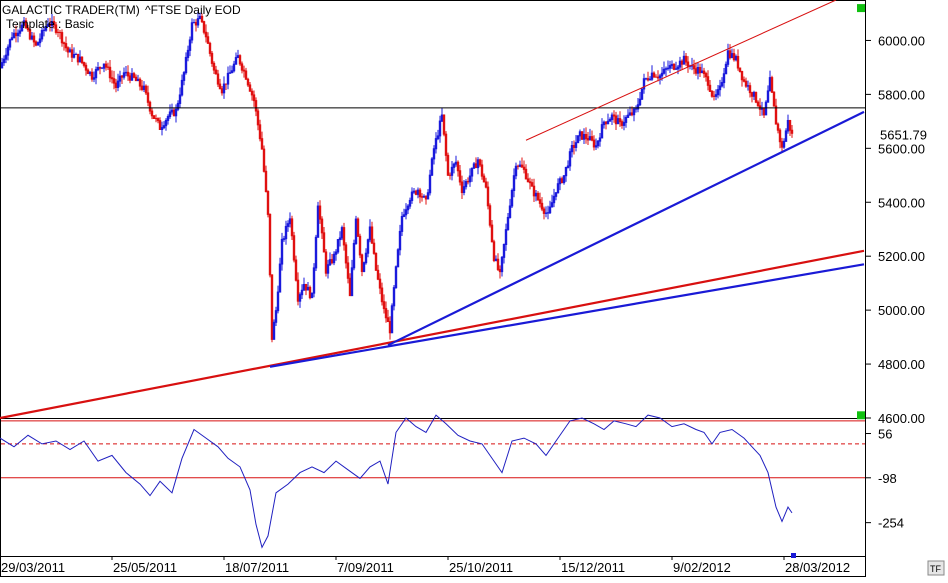  I want to click on oscillator-tick-label: -98, so click(887, 478).